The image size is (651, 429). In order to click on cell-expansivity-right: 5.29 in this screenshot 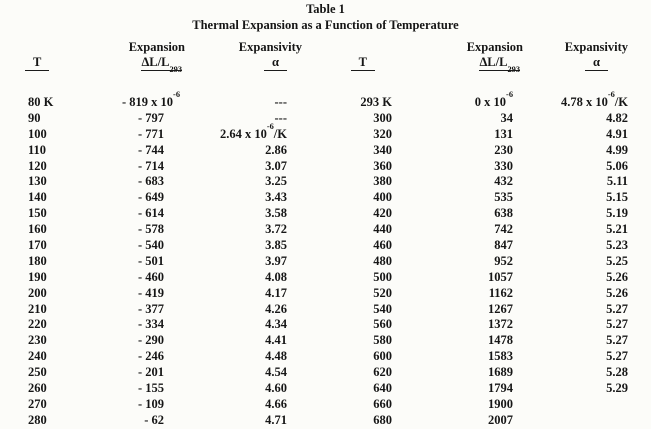, I will do `click(617, 388)`.